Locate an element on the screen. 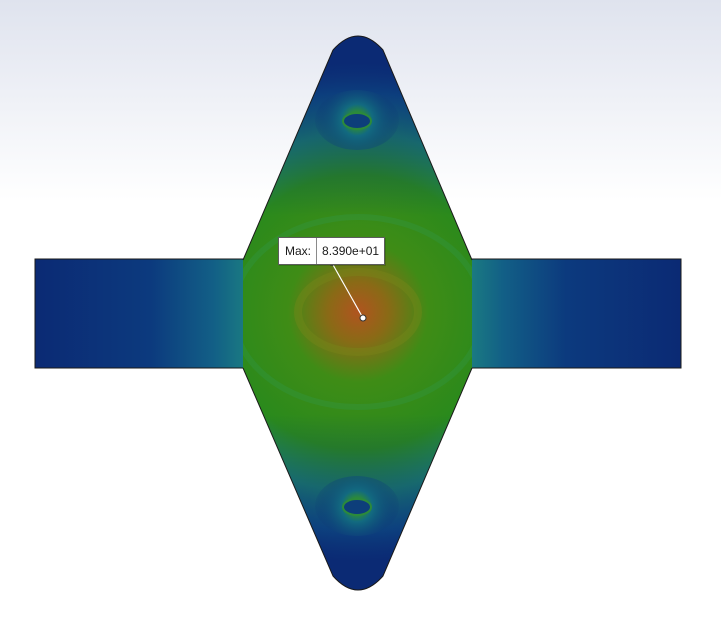  bottom-hole is located at coordinates (357, 507).